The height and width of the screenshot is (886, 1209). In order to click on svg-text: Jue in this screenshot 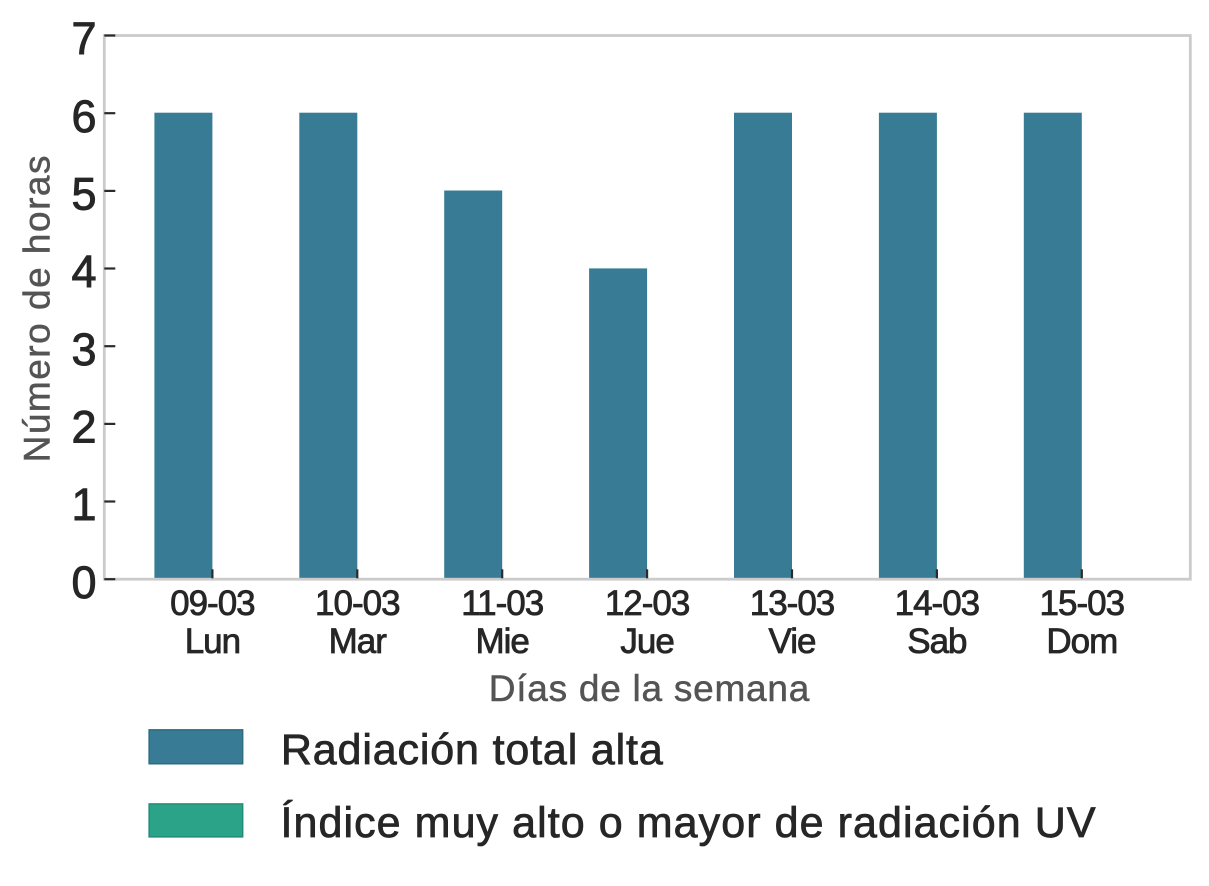, I will do `click(646, 641)`.